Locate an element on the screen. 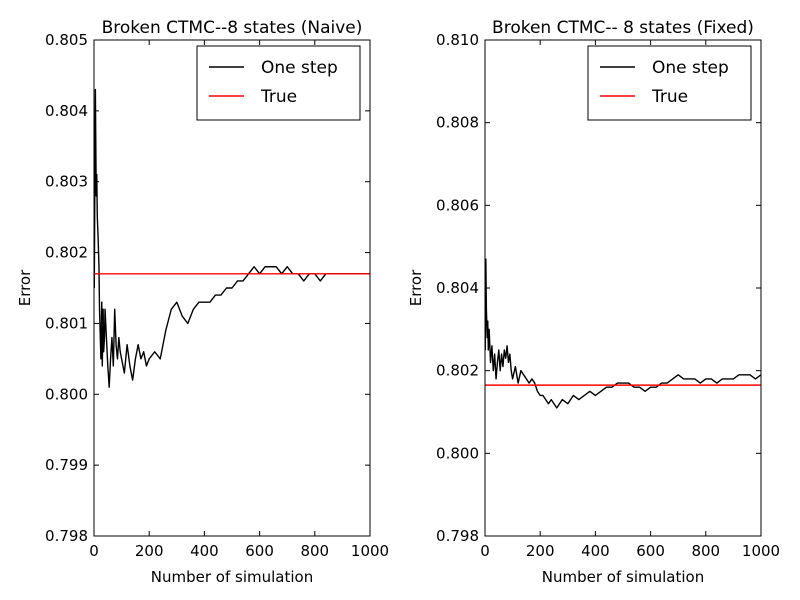 The height and width of the screenshot is (600, 800). y-tick-label: 0.803 is located at coordinates (66, 182).